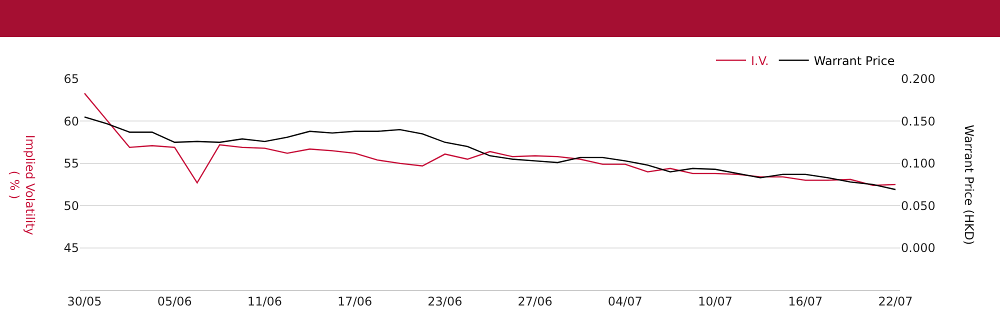 This screenshot has width=1000, height=324. Describe the element at coordinates (805, 301) in the screenshot. I see `x-tick-label: 16/07` at that location.